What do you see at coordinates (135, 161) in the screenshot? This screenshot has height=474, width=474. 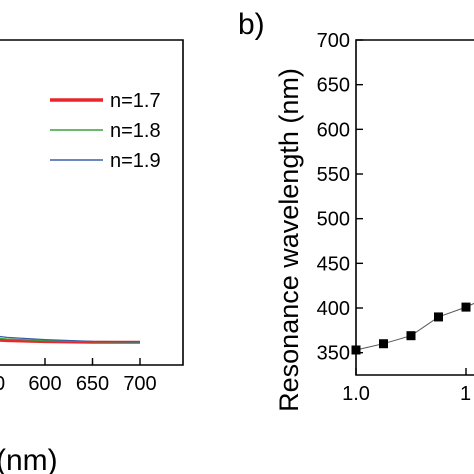 I see `panel-a-legend-label: n=1.9` at bounding box center [135, 161].